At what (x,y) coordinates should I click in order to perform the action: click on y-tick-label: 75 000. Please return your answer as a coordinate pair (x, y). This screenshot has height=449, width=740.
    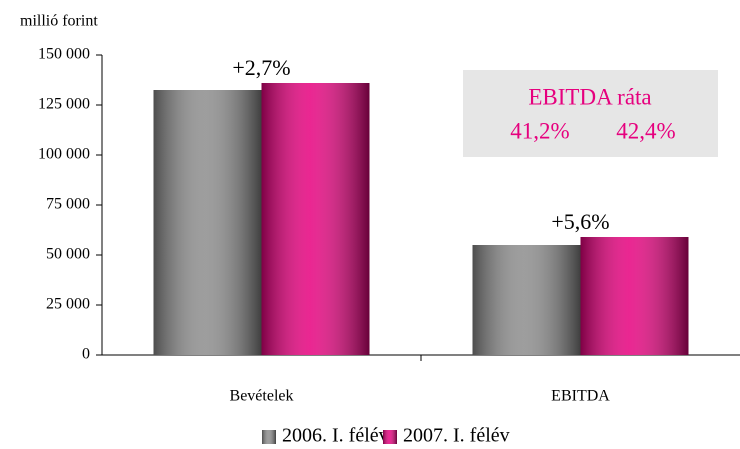
    Looking at the image, I should click on (68, 204).